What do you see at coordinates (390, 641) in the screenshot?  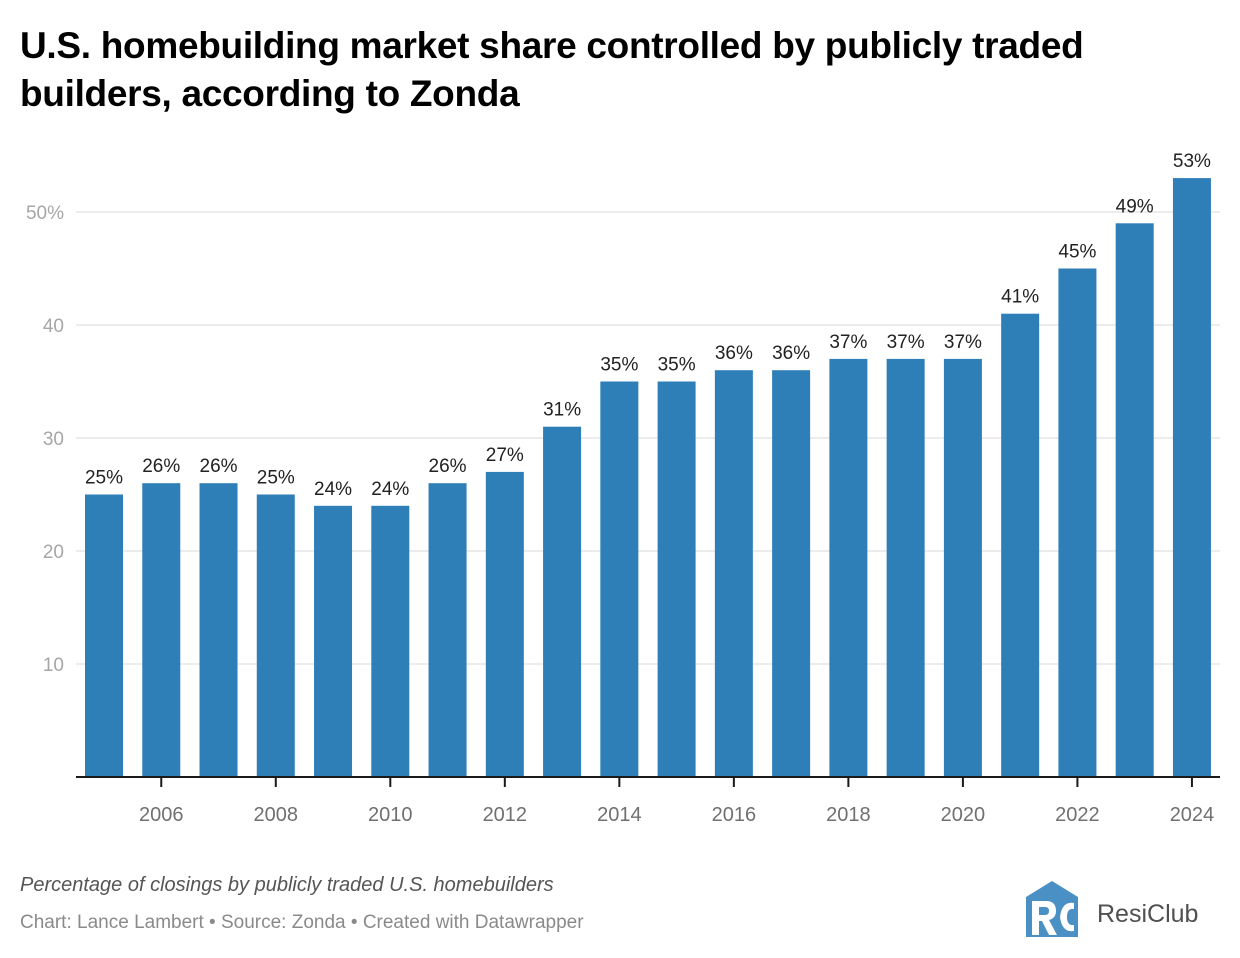 I see `bar-2010` at bounding box center [390, 641].